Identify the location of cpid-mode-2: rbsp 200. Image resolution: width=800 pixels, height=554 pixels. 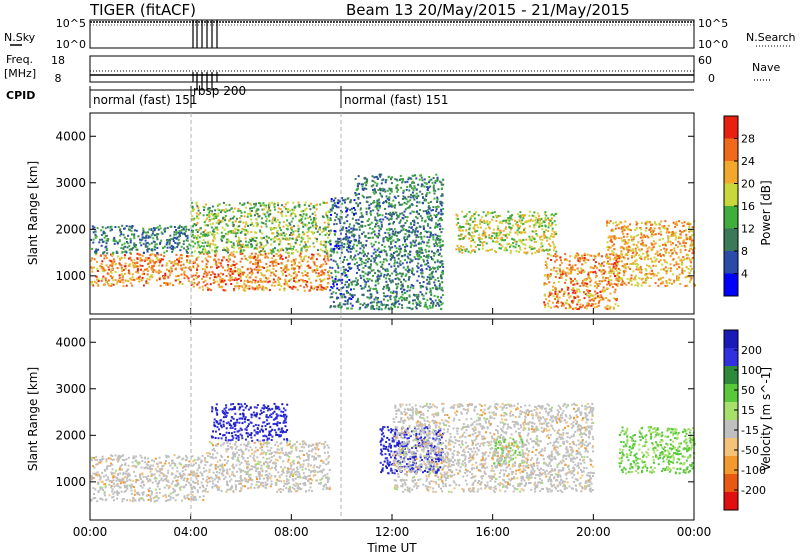
(219, 91).